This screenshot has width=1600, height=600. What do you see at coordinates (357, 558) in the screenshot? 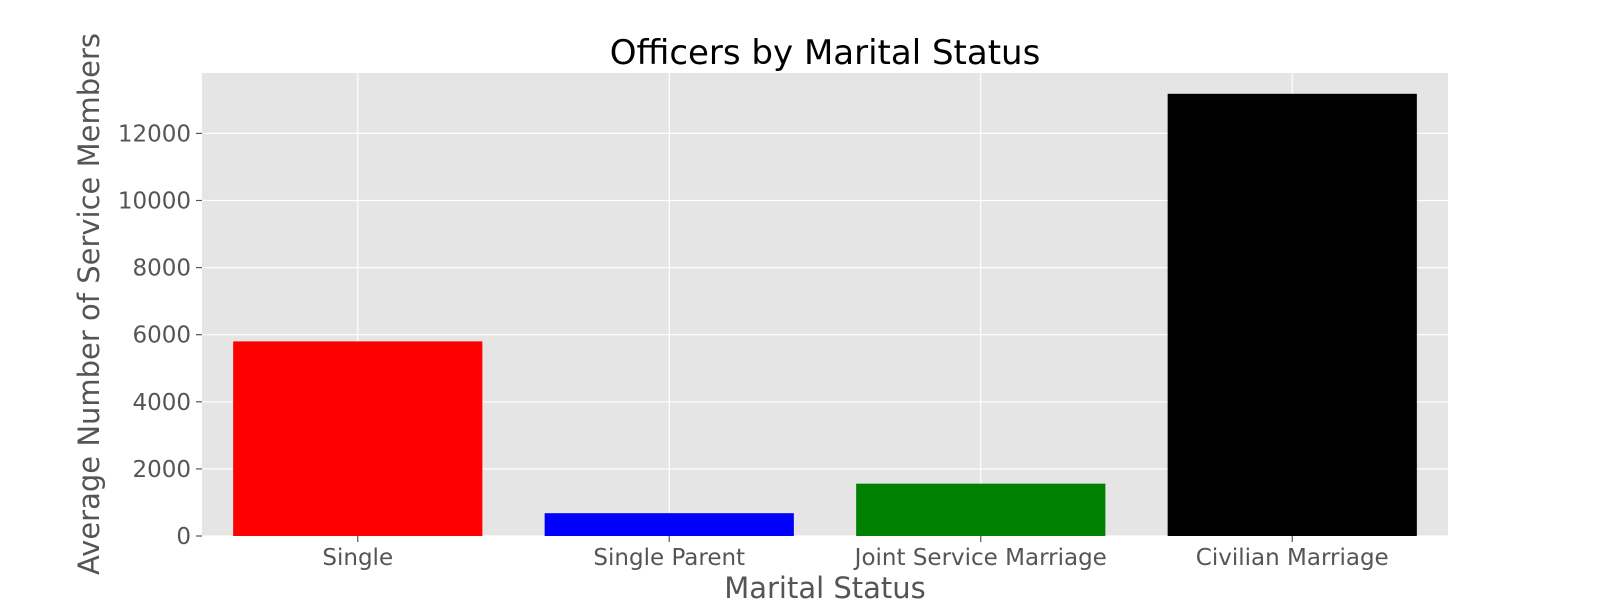
I see `x-tick-label-0: Single` at bounding box center [357, 558].